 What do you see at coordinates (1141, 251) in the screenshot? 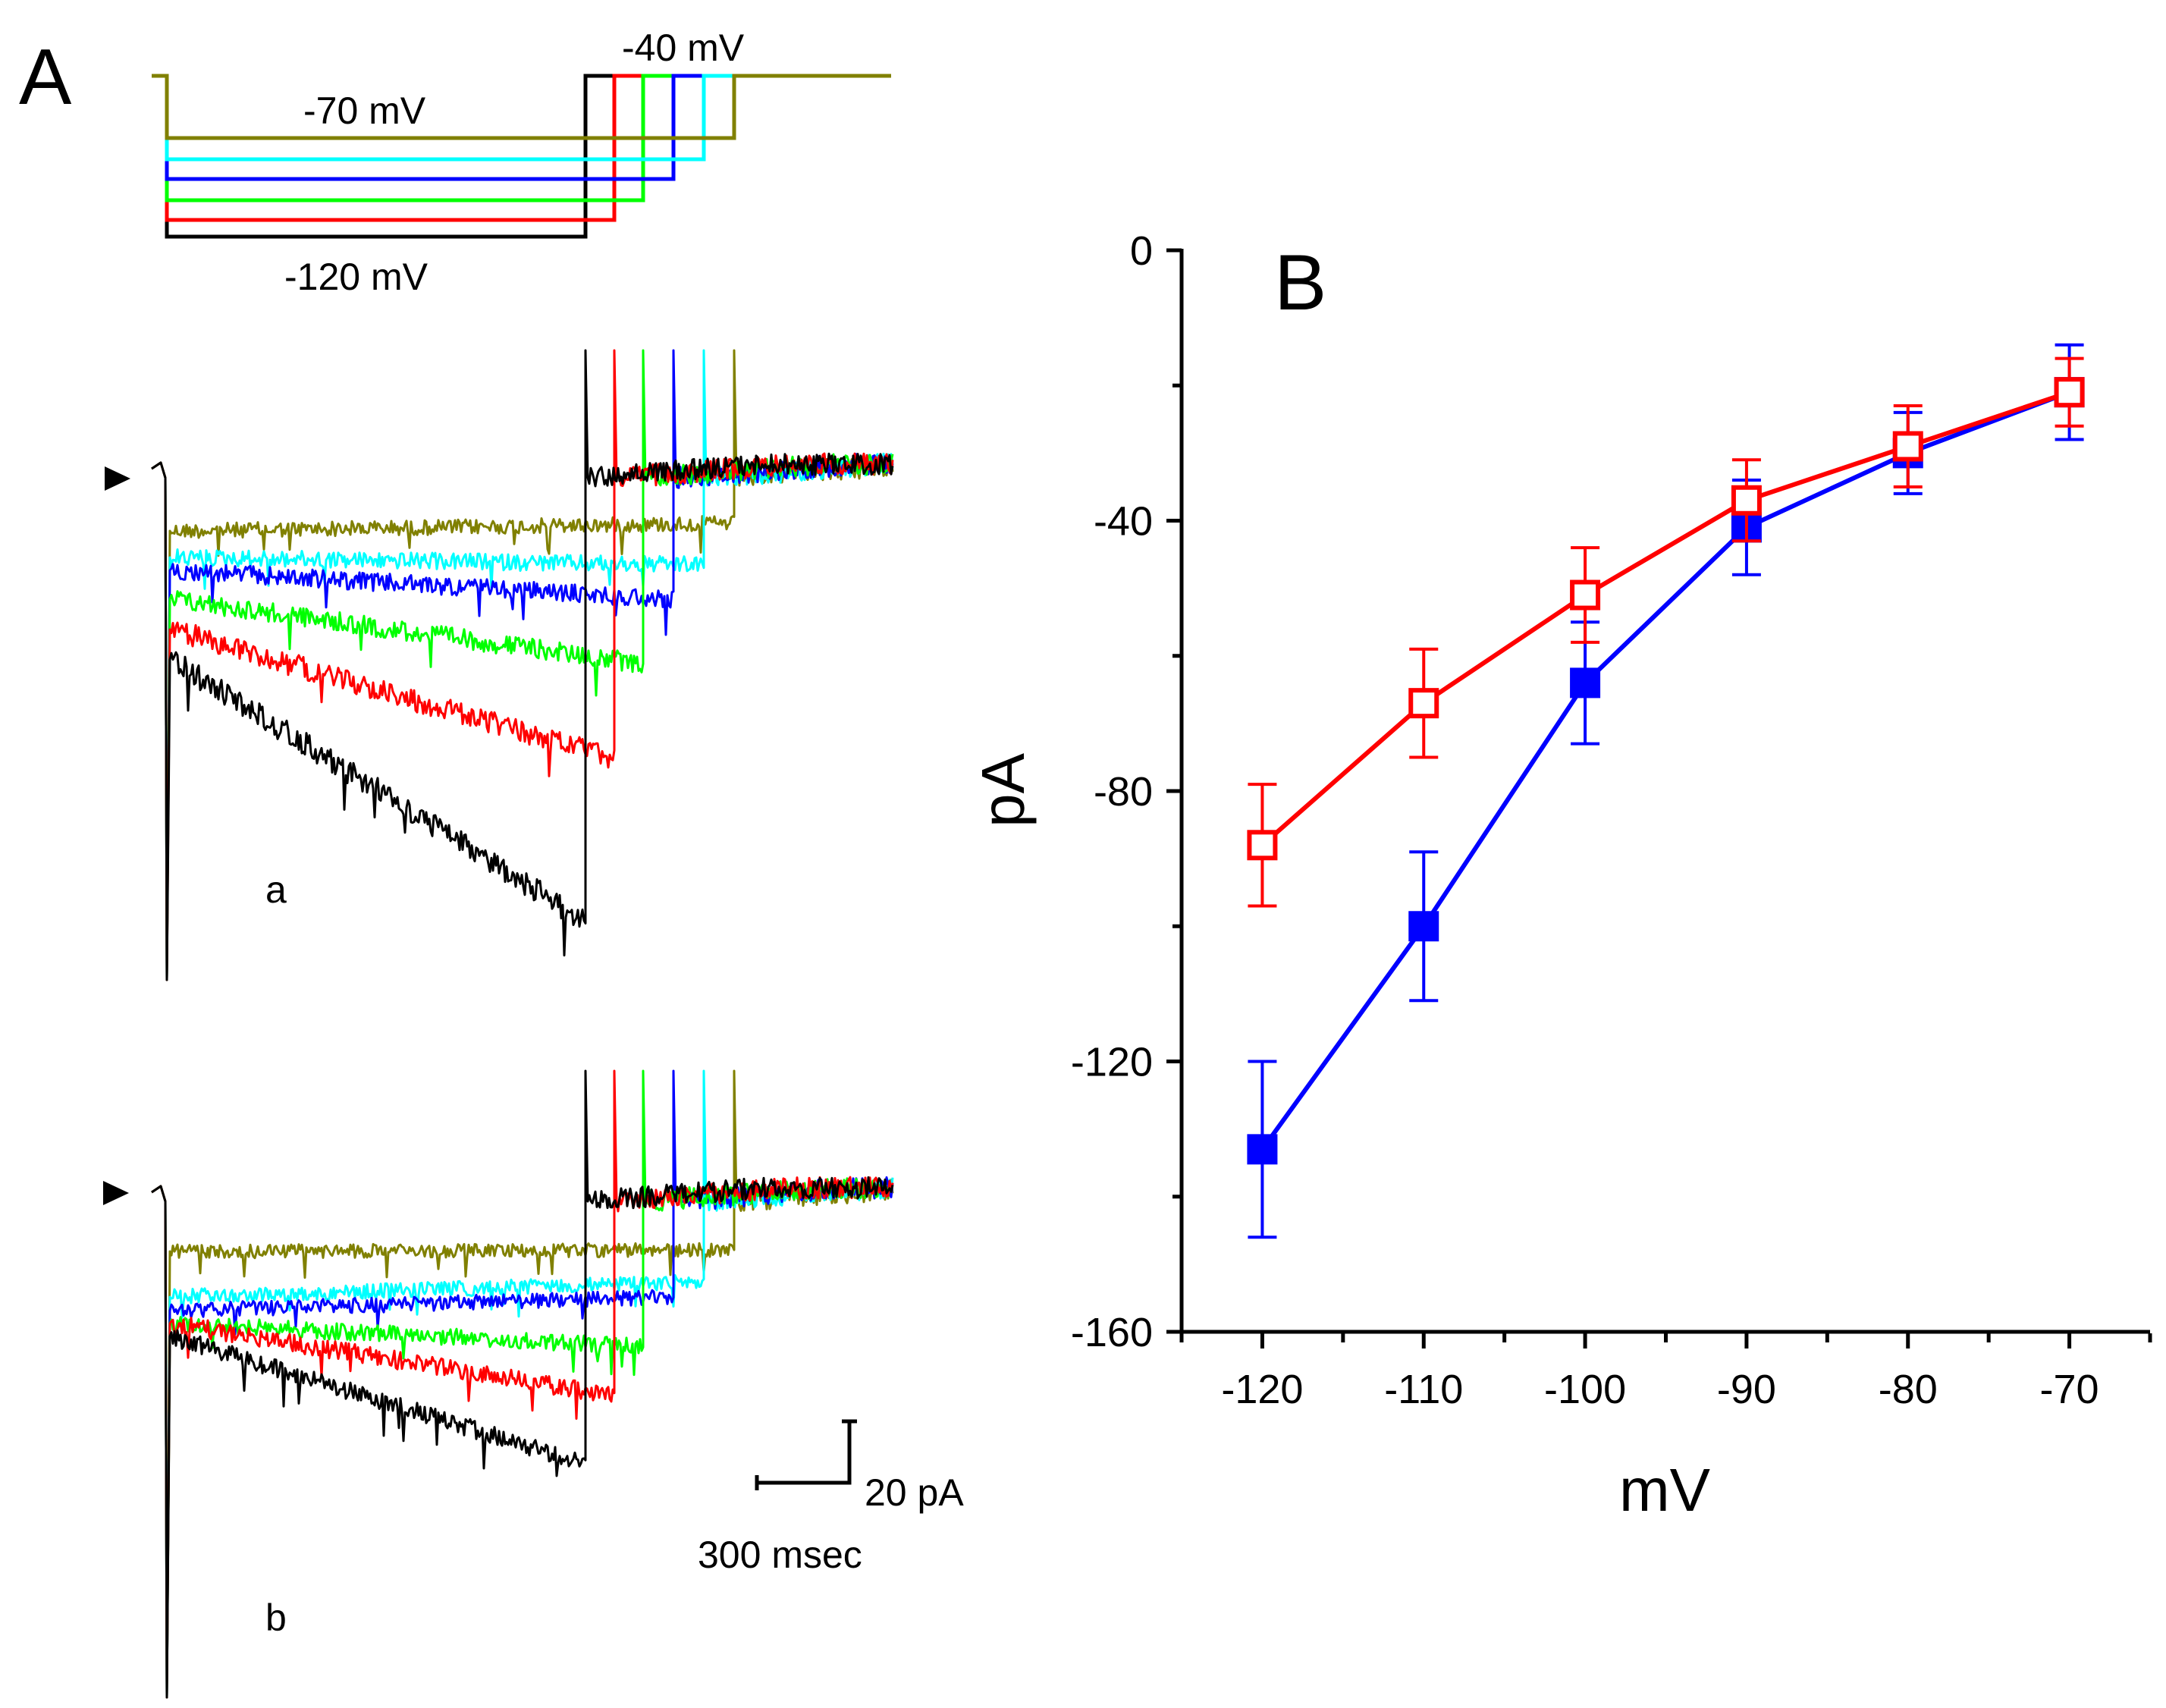
I see `y-tick-label: 0` at bounding box center [1141, 251].